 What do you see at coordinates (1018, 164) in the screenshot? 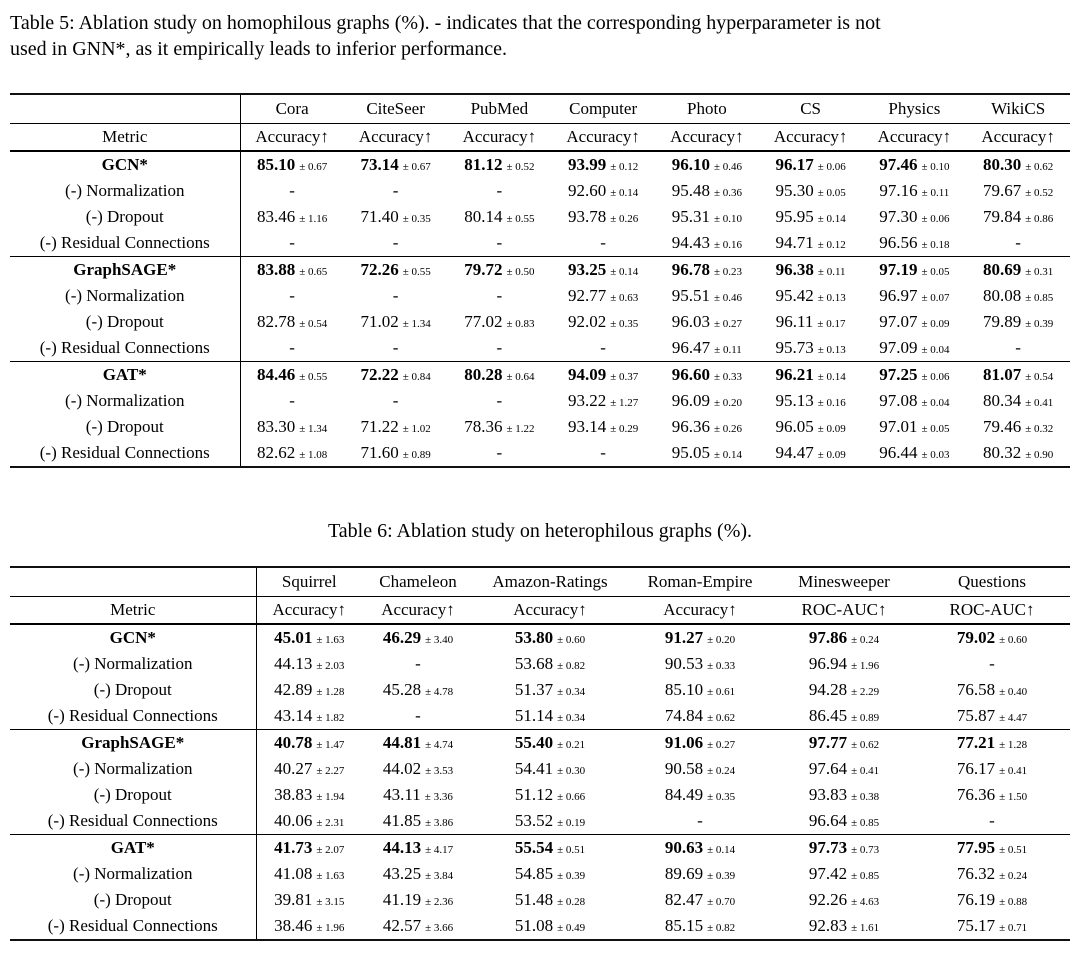
I see `value-cell: 80.30 ± 0.62` at bounding box center [1018, 164].